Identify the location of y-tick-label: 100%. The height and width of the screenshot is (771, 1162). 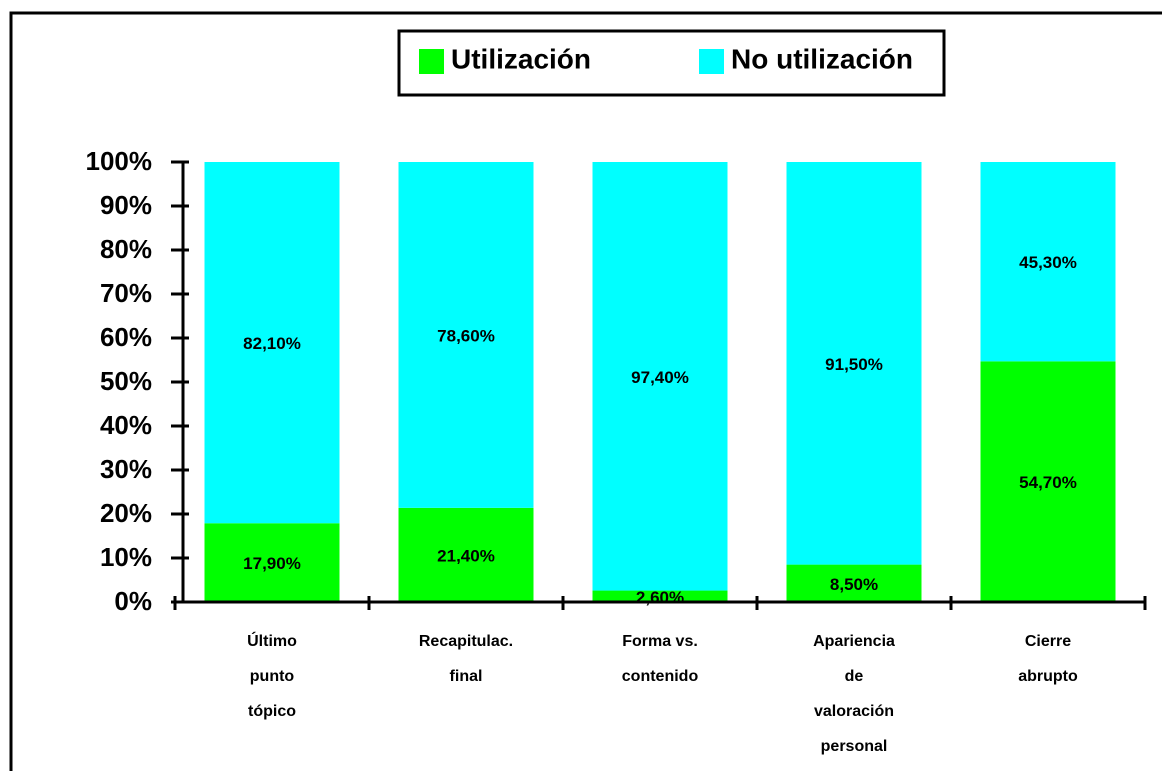
(119, 161).